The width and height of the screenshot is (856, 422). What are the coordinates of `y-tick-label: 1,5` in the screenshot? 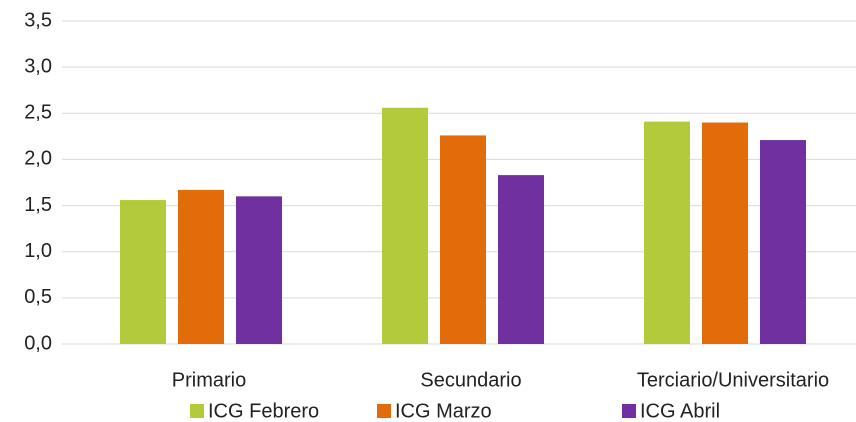 It's located at (38, 205).